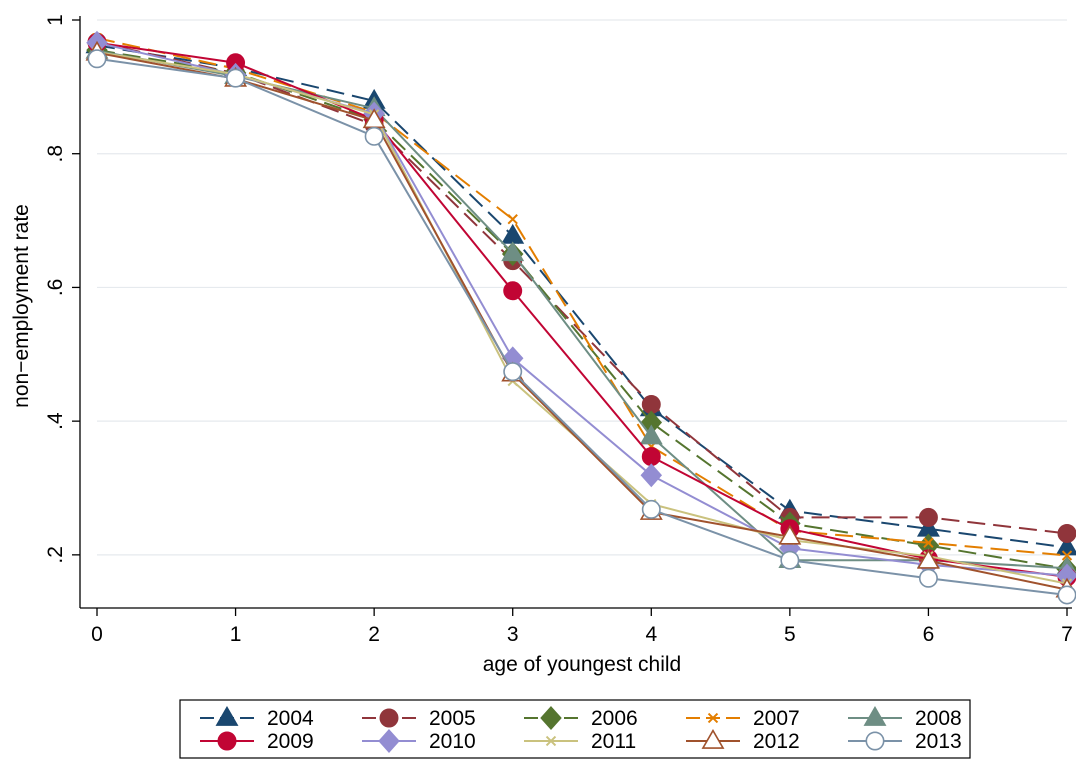 The height and width of the screenshot is (764, 1076). What do you see at coordinates (62, 311) in the screenshot?
I see `y-axis: .2 .4 .6 .8 1` at bounding box center [62, 311].